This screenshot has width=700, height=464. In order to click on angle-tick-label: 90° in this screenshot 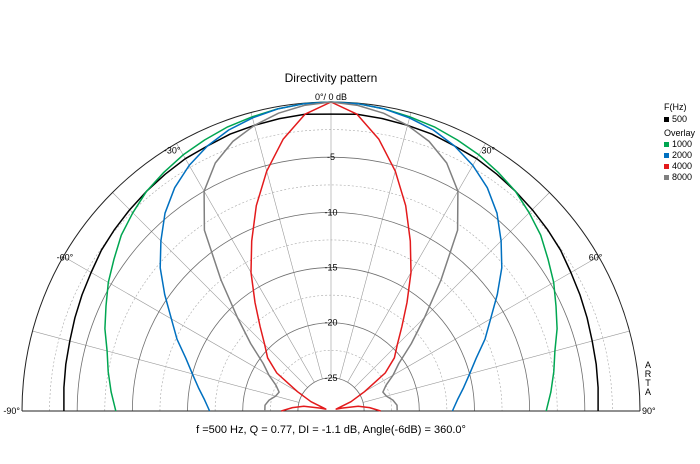, I will do `click(649, 411)`.